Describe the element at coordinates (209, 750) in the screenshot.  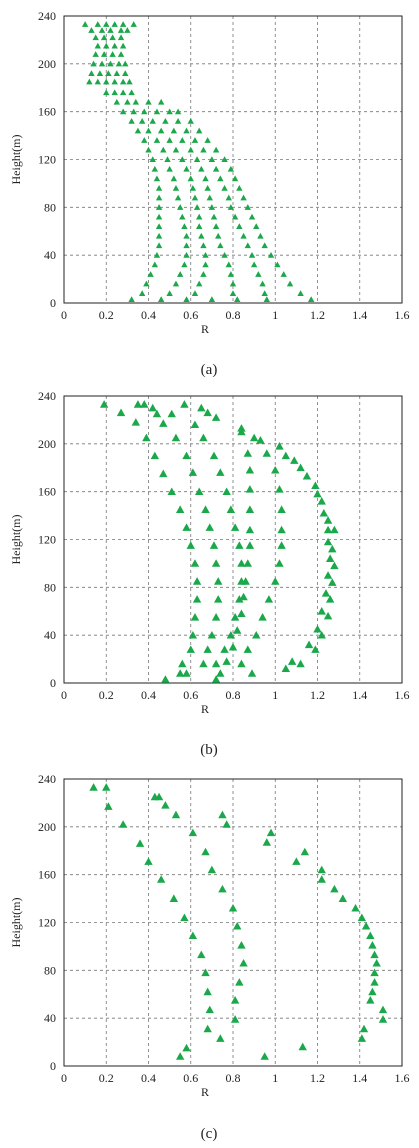
I see `panel-caption: (b)` at that location.